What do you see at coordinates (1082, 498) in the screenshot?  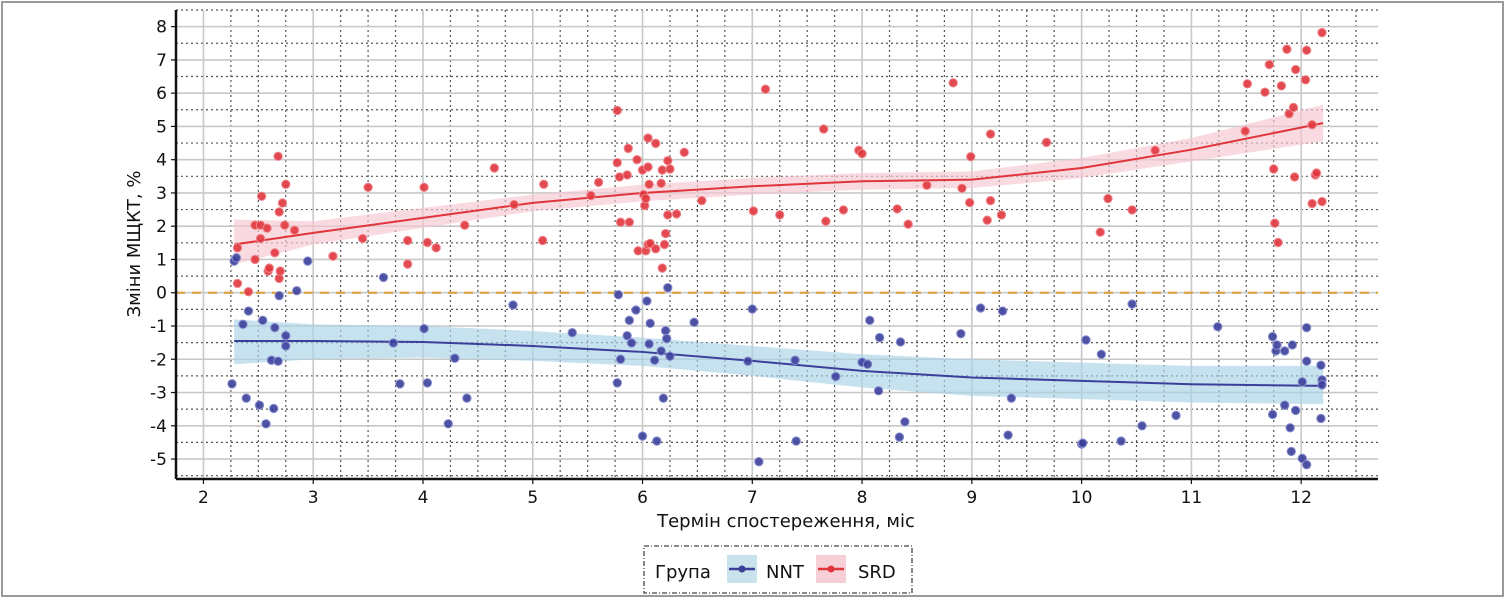 I see `x-tick-label: 10` at bounding box center [1082, 498].